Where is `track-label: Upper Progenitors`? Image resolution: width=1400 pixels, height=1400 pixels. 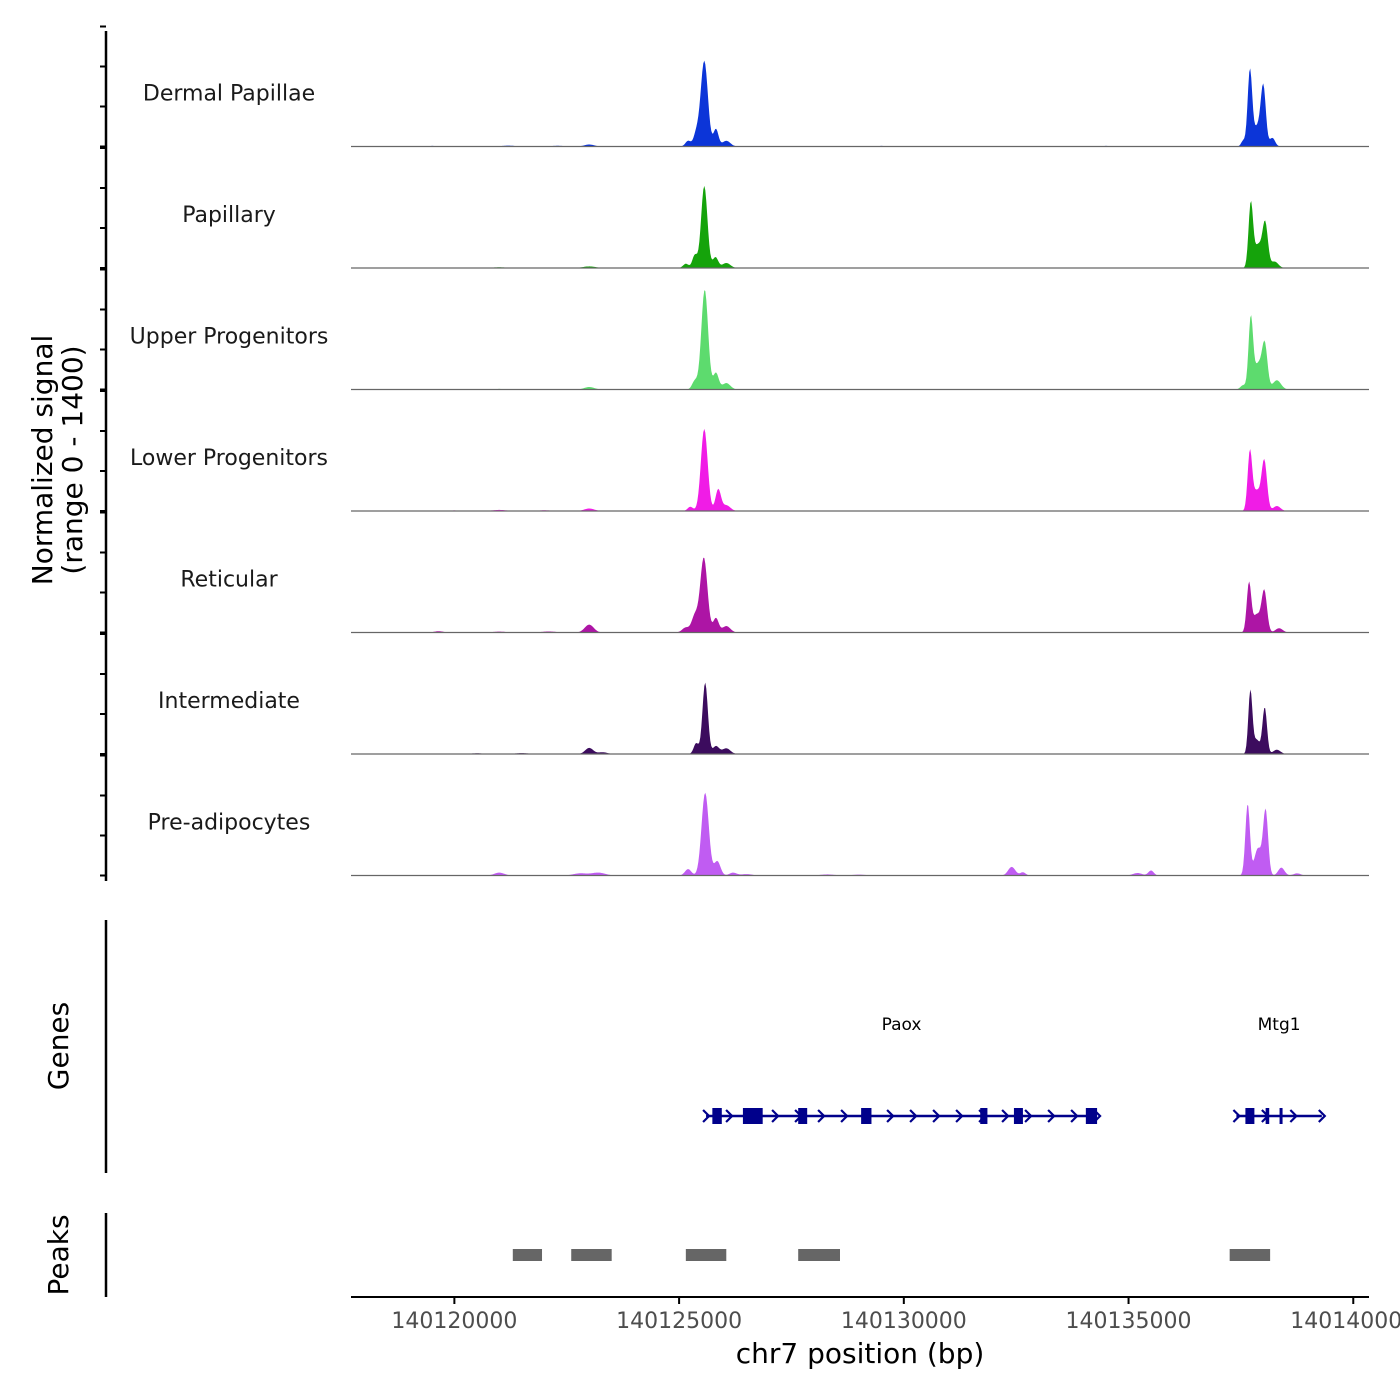 track-label: Upper Progenitors is located at coordinates (229, 337).